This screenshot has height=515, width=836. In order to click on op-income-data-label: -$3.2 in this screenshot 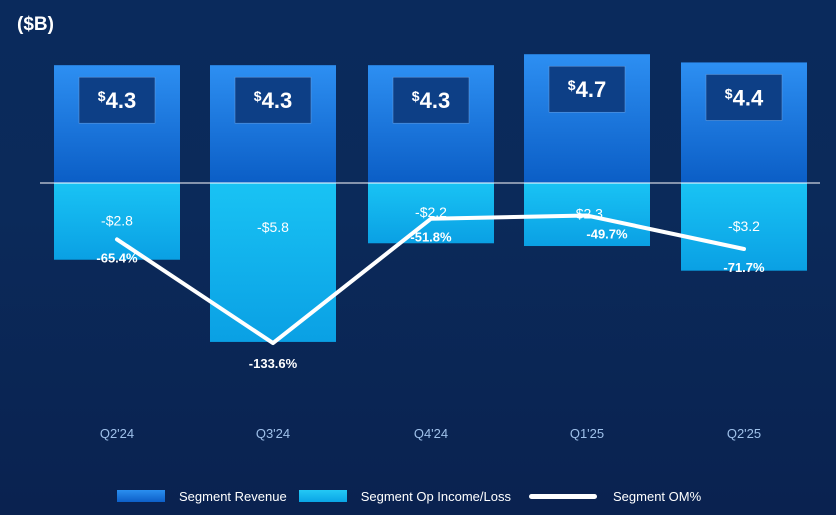, I will do `click(744, 226)`.